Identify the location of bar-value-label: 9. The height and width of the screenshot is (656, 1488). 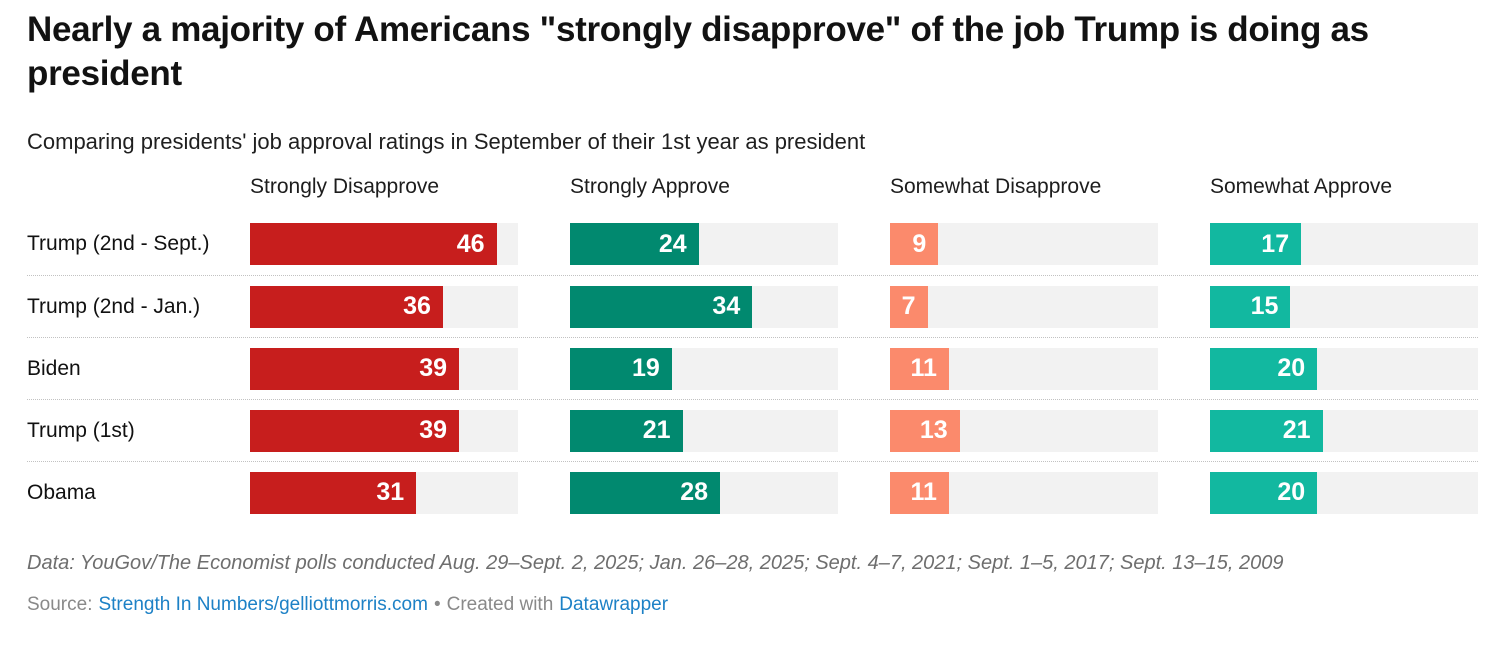
(919, 243).